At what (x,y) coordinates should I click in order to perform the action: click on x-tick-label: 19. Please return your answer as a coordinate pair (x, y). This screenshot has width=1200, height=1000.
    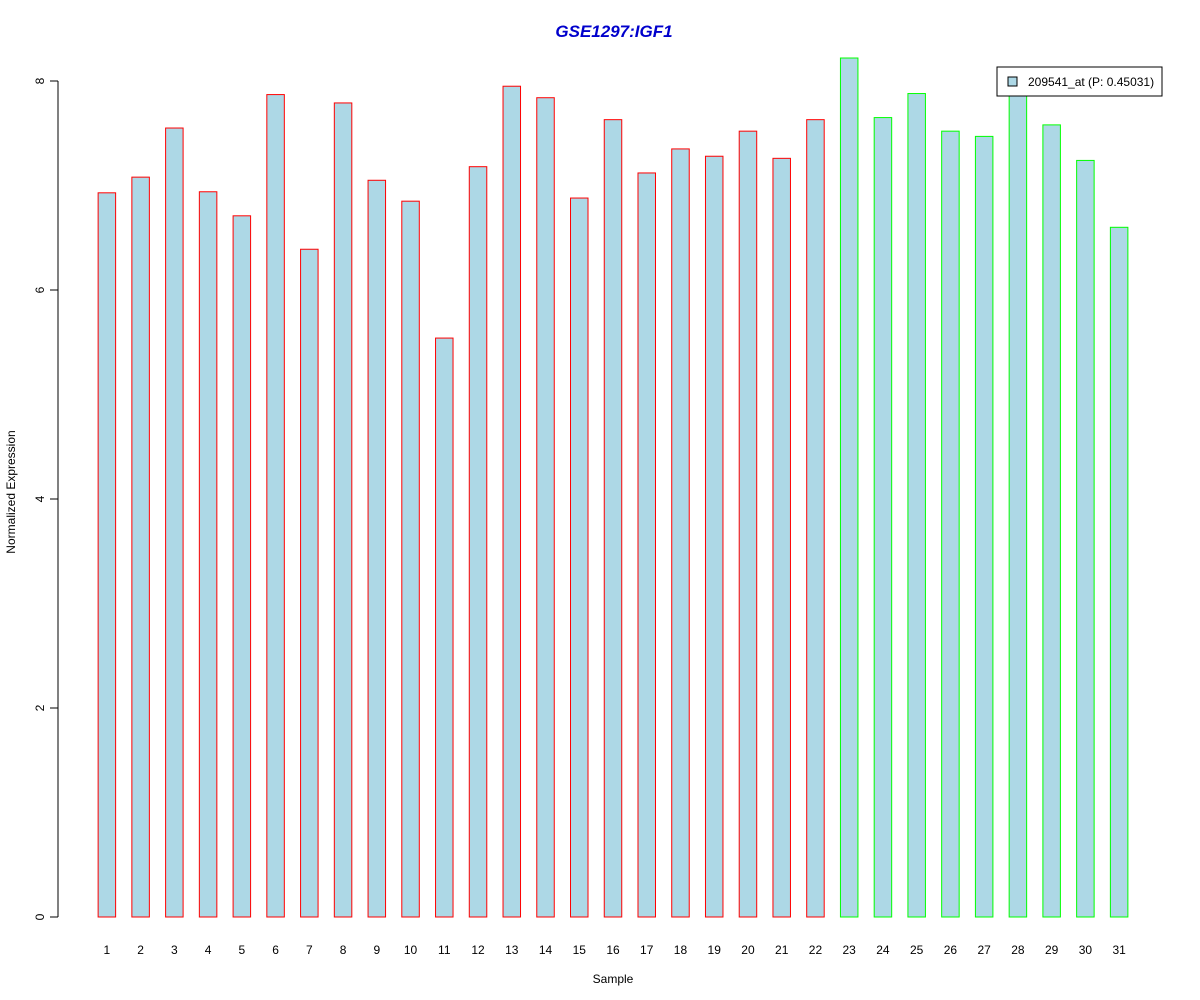
    Looking at the image, I should click on (715, 950).